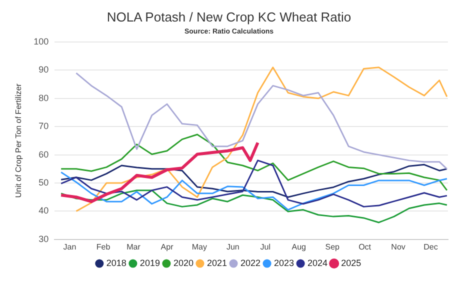 The image size is (462, 286). Describe the element at coordinates (43, 126) in the screenshot. I see `y-tick-label: 70` at that location.